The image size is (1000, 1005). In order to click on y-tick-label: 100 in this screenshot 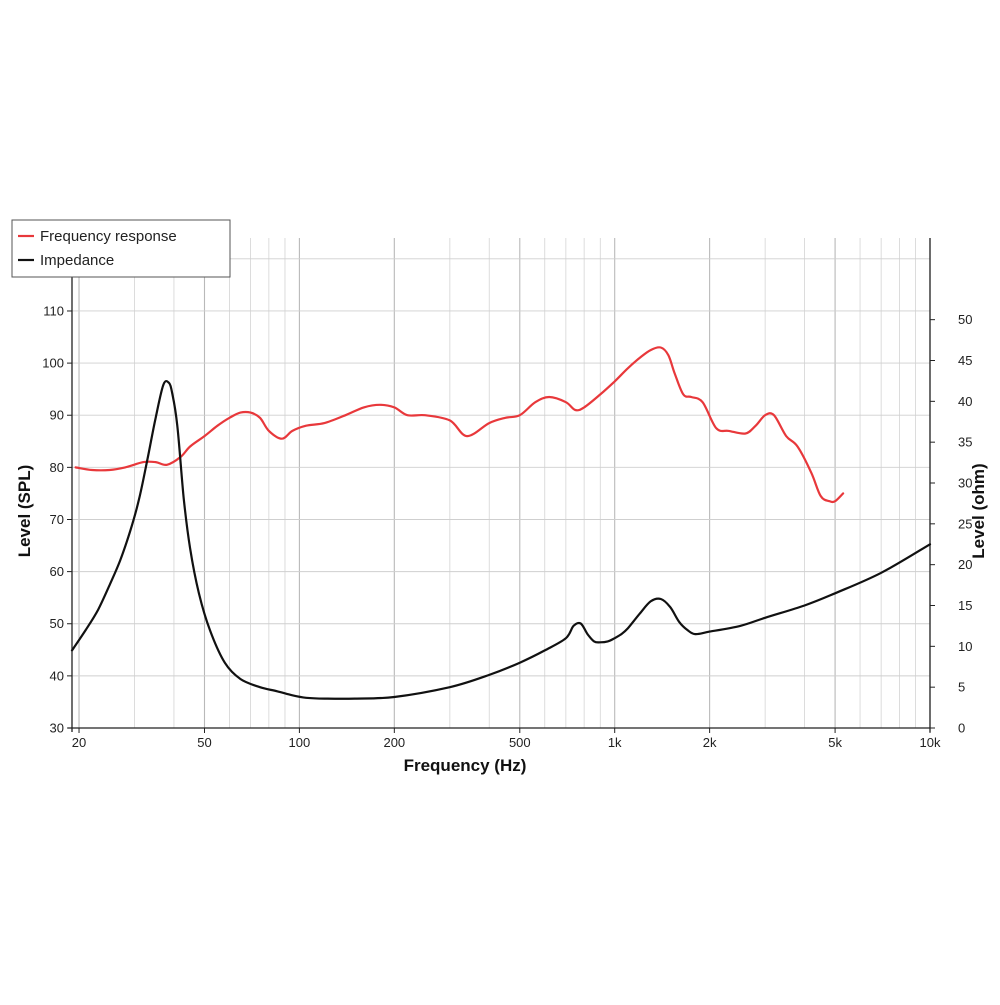, I will do `click(53, 363)`.